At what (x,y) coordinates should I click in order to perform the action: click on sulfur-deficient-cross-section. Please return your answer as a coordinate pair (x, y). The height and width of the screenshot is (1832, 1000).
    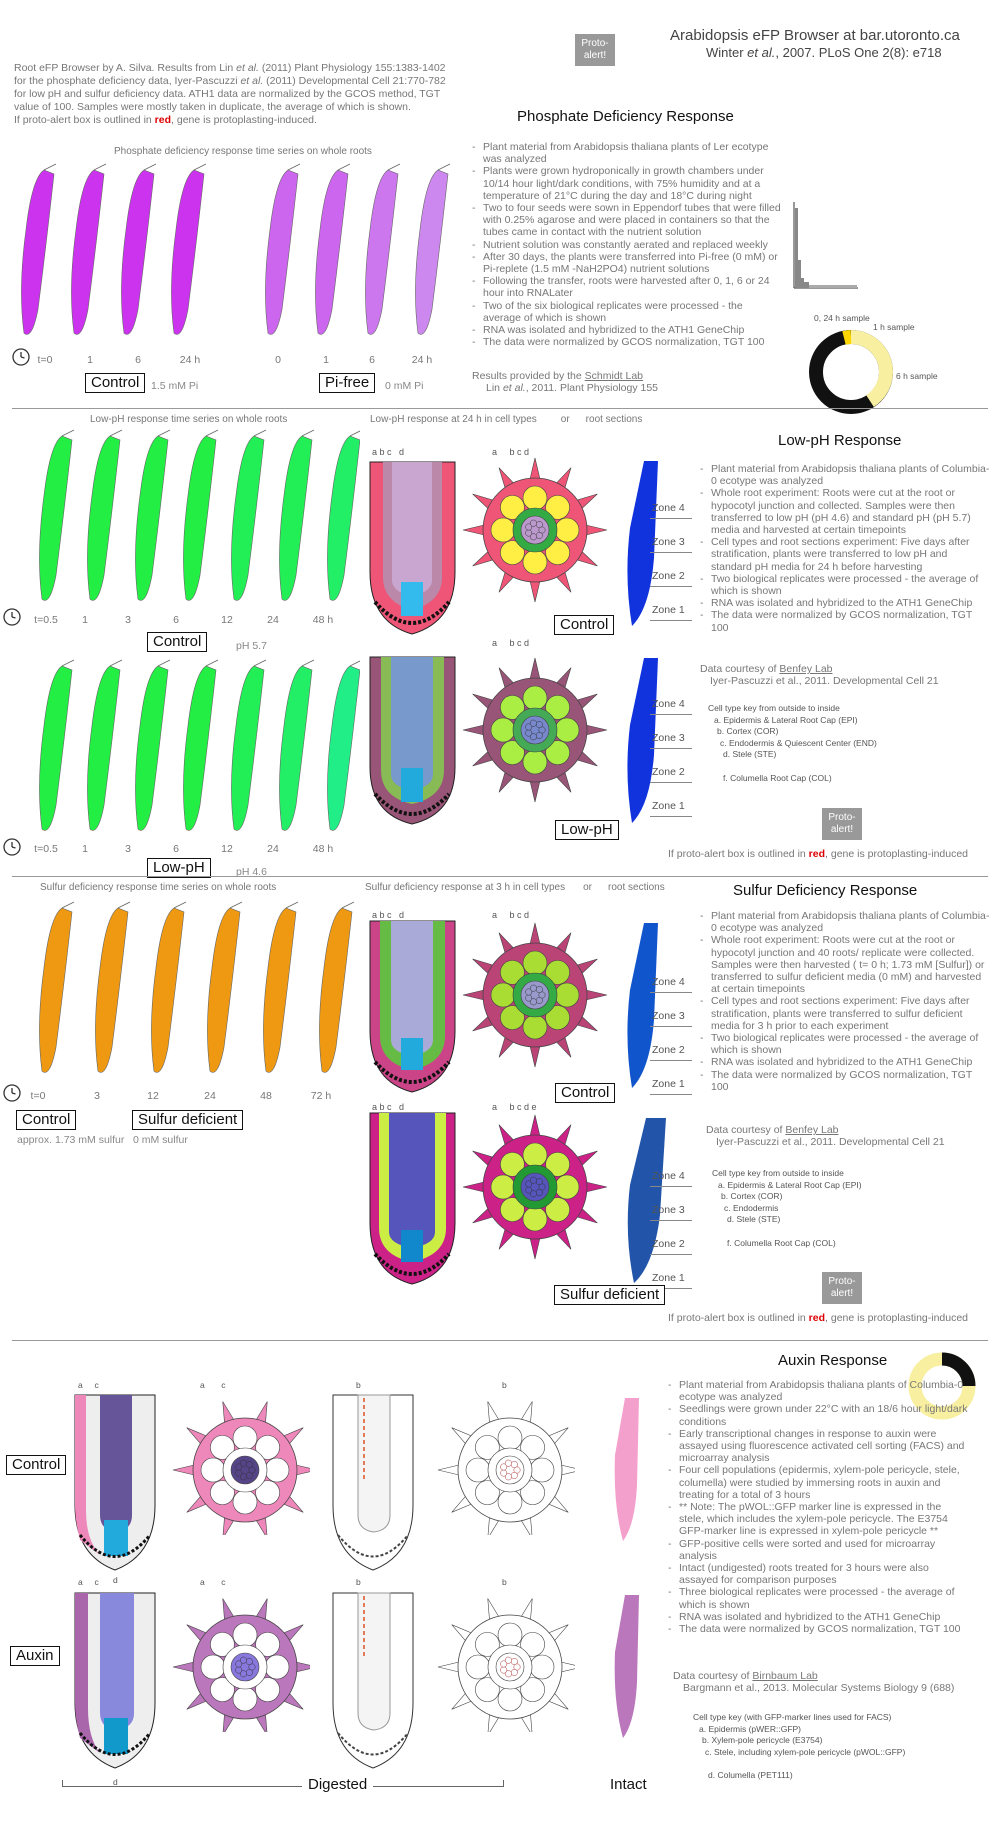
    Looking at the image, I should click on (535, 1187).